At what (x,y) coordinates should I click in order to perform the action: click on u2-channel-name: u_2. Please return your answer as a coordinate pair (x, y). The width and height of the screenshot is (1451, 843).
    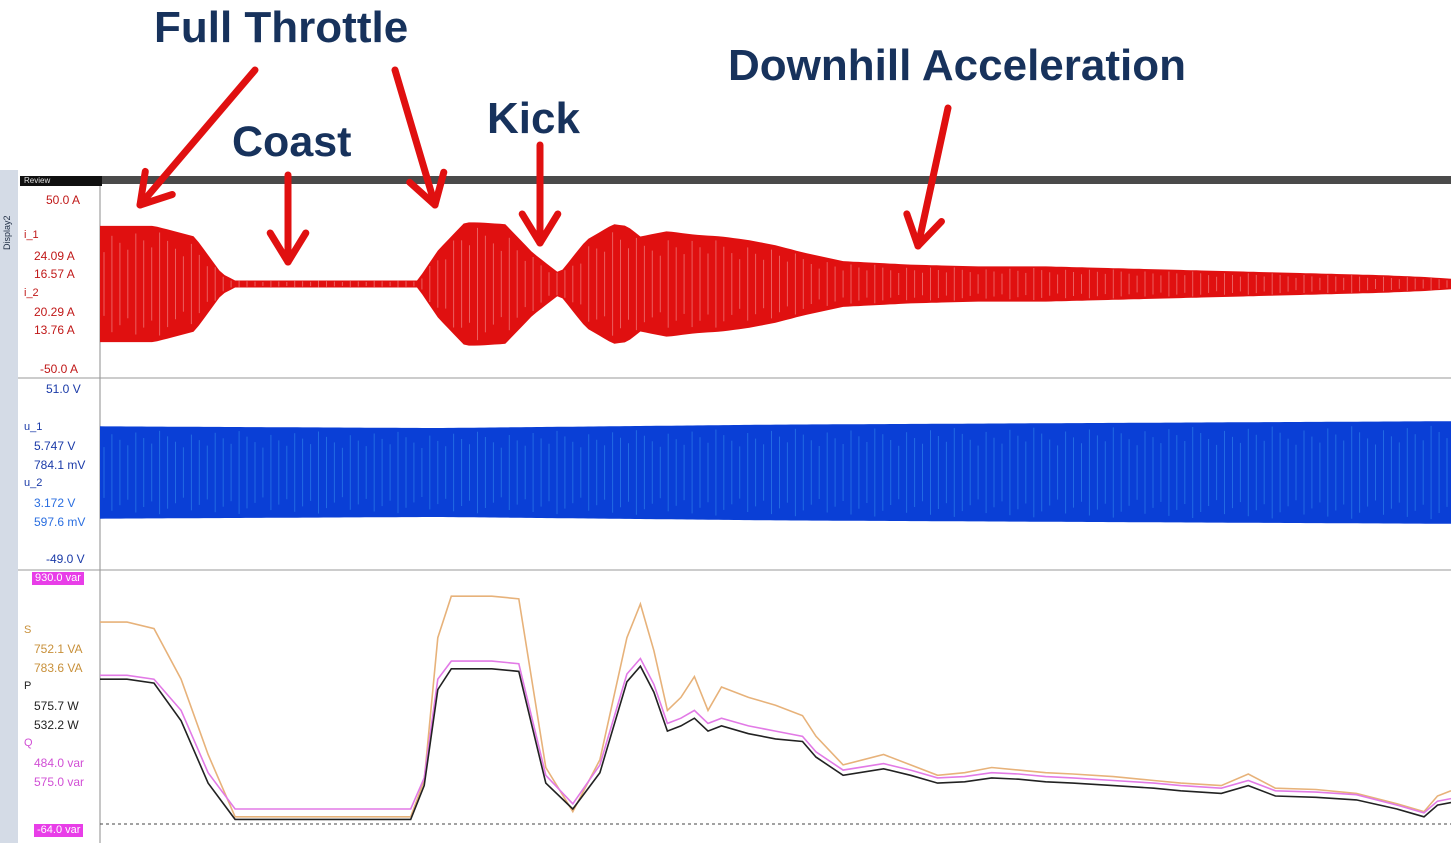
    Looking at the image, I should click on (33, 483).